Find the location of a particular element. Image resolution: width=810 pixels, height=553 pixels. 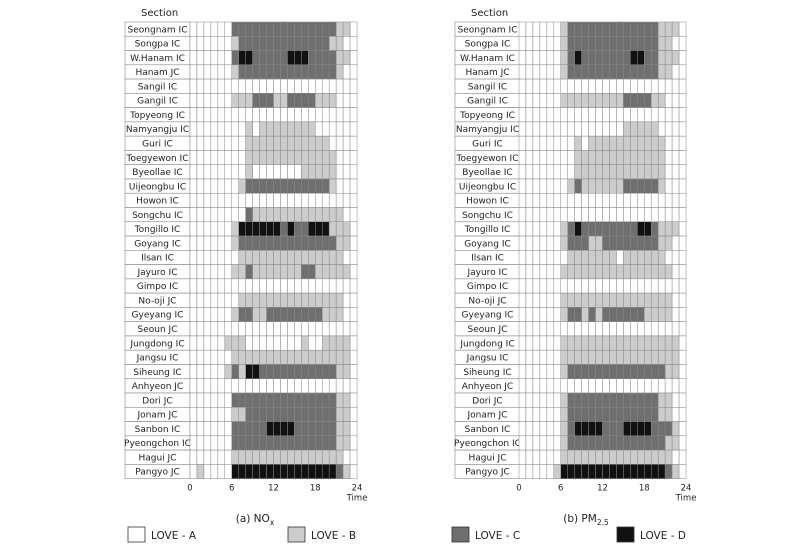

section-label: Uijeongbu IC is located at coordinates (487, 187).